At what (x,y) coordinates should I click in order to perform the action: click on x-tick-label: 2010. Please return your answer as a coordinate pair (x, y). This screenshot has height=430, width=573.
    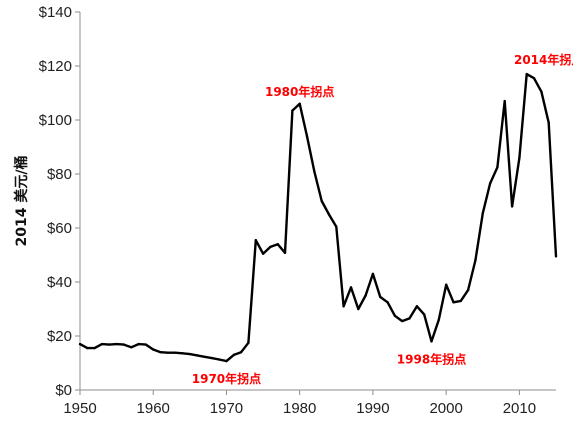
    Looking at the image, I should click on (519, 408).